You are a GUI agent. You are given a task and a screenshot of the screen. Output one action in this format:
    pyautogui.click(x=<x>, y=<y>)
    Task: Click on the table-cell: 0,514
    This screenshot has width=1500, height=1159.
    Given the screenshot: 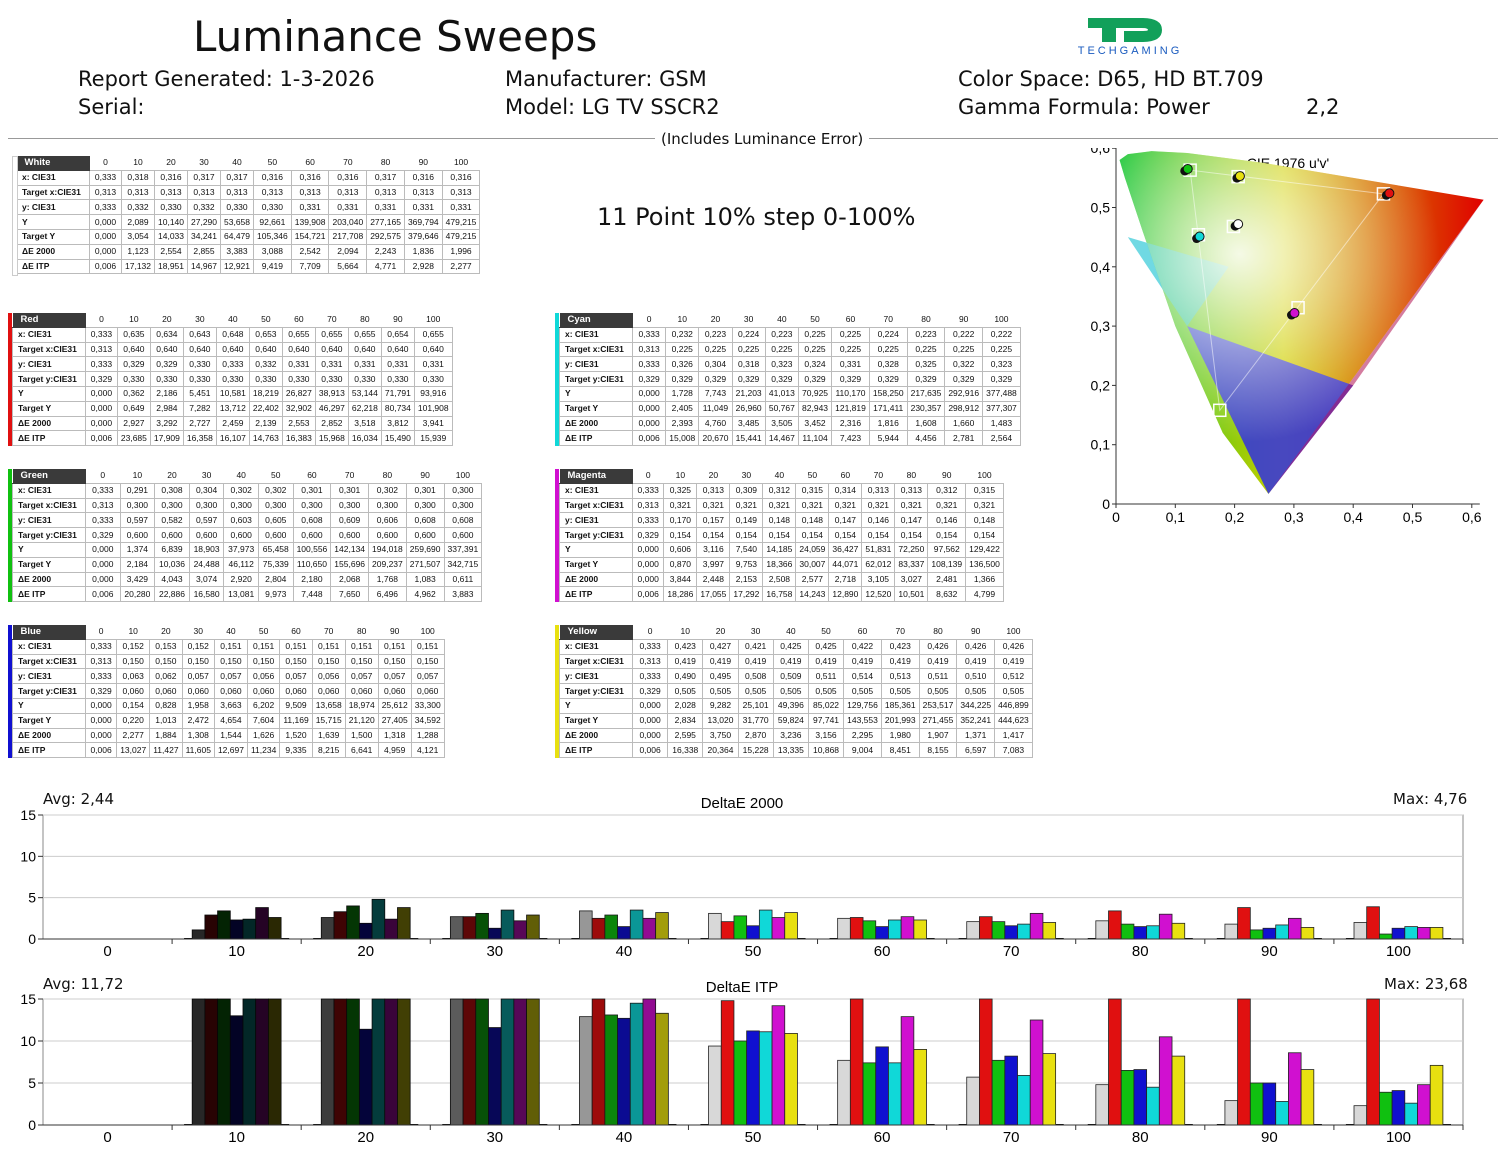 What is the action you would take?
    pyautogui.click(x=862, y=676)
    